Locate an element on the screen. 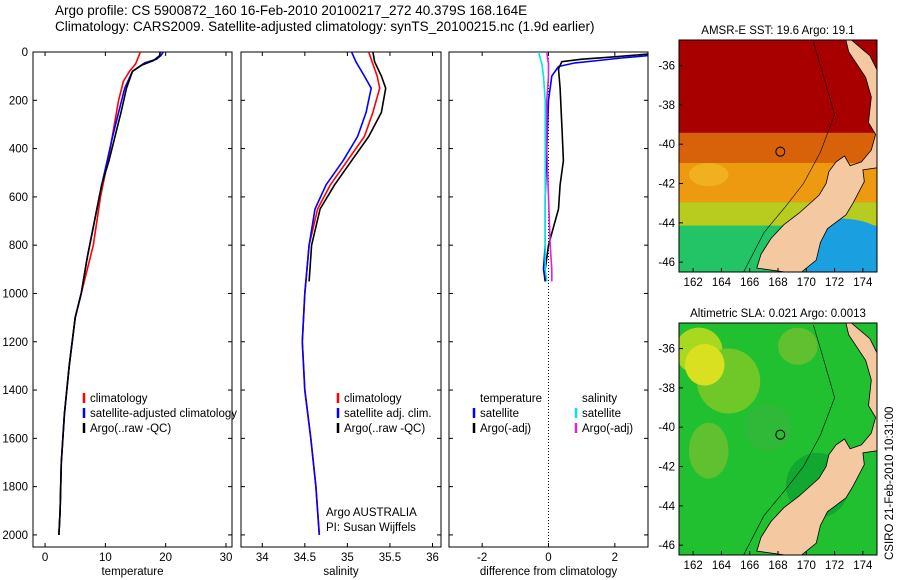 This screenshot has width=900, height=580. y-tick-label: 1000 is located at coordinates (15, 294).